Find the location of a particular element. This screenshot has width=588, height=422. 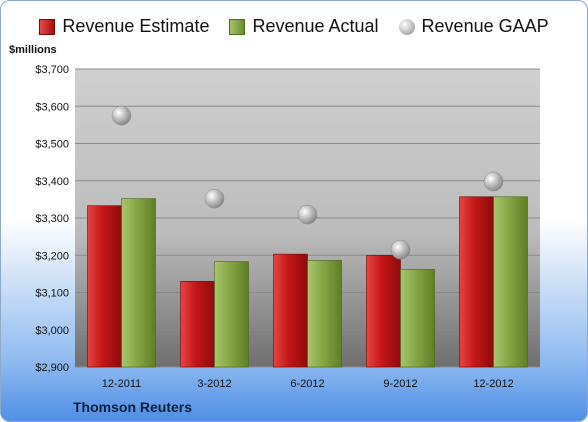

legend-label-estimate: Revenue Estimate is located at coordinates (136, 26).